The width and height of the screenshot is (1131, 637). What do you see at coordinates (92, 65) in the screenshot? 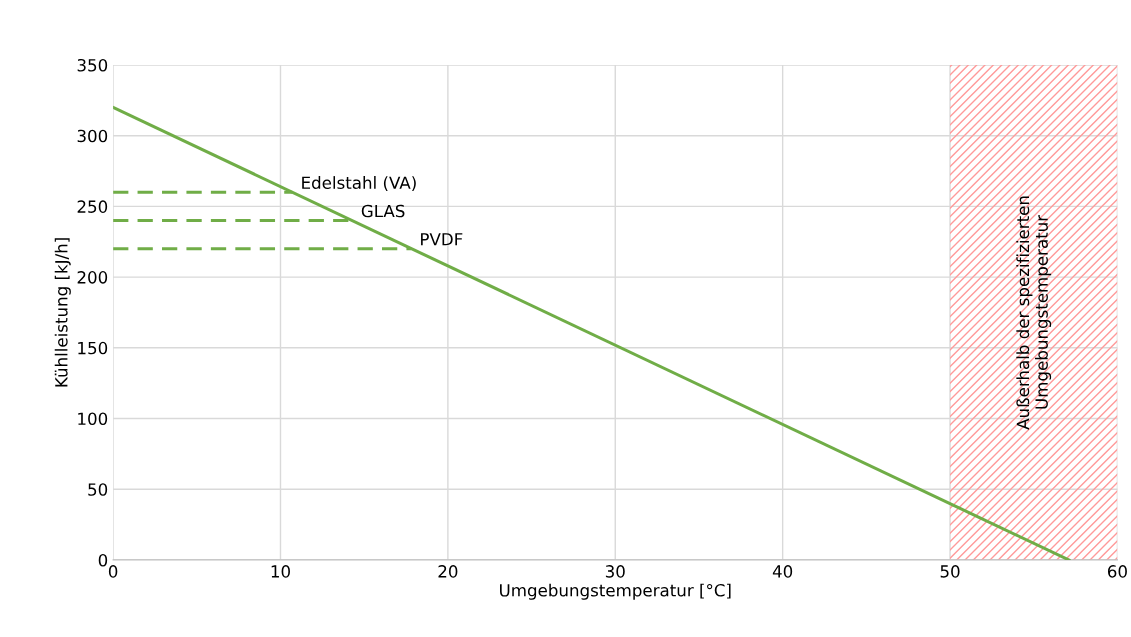
I see `y-tick-label: 350` at bounding box center [92, 65].